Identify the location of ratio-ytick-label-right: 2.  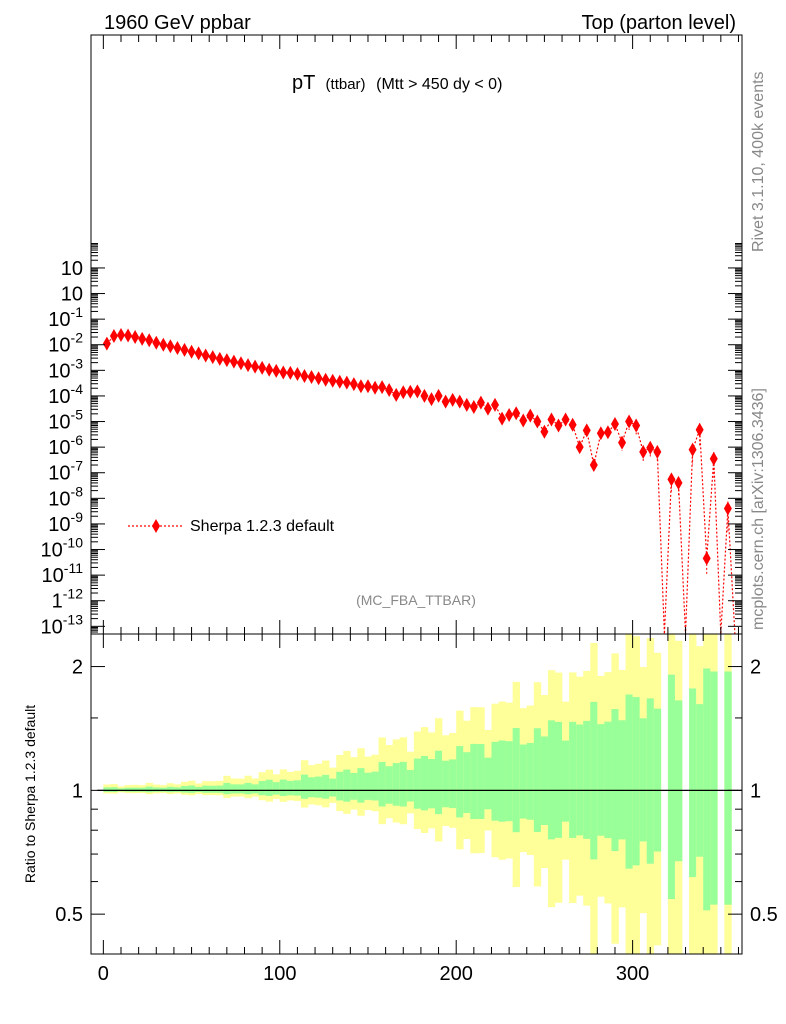
(755, 668).